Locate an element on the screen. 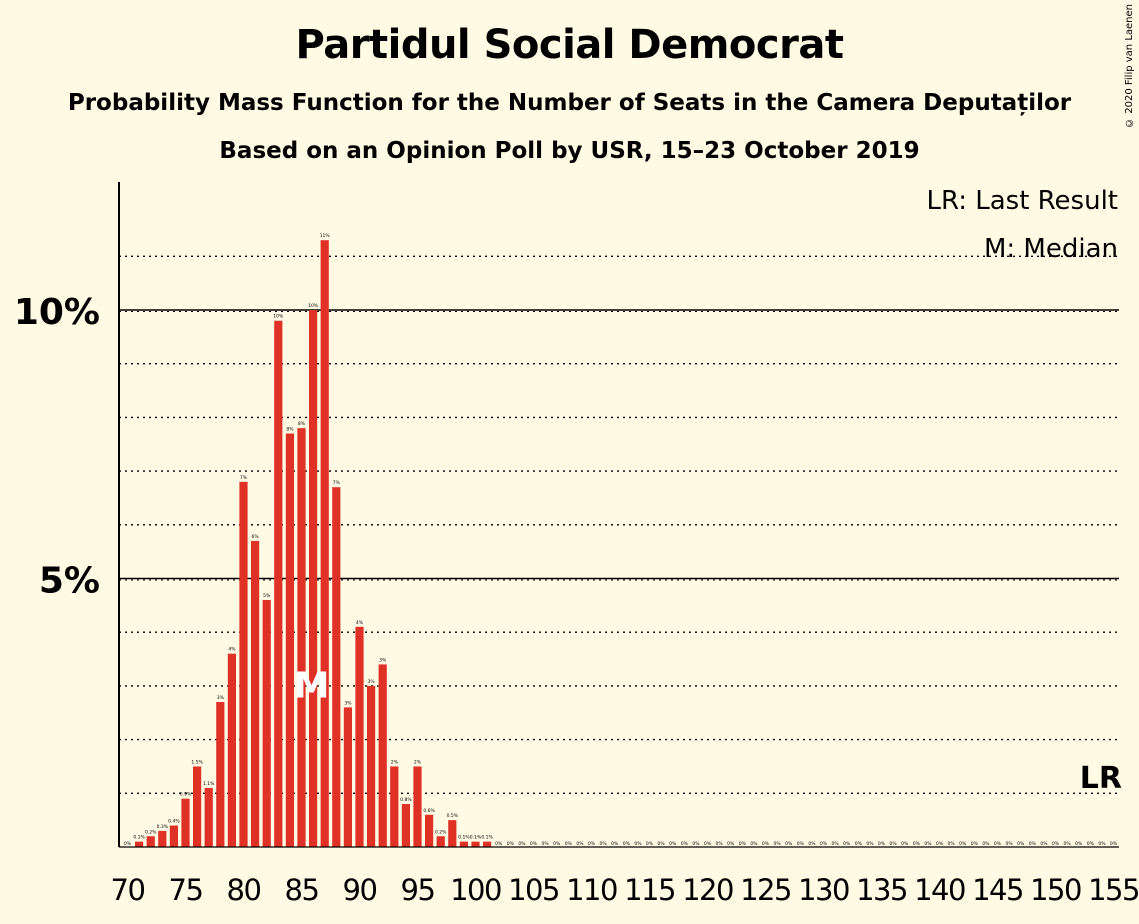 This screenshot has width=1139, height=924. data-label-seats-148: 0% is located at coordinates (1033, 844).